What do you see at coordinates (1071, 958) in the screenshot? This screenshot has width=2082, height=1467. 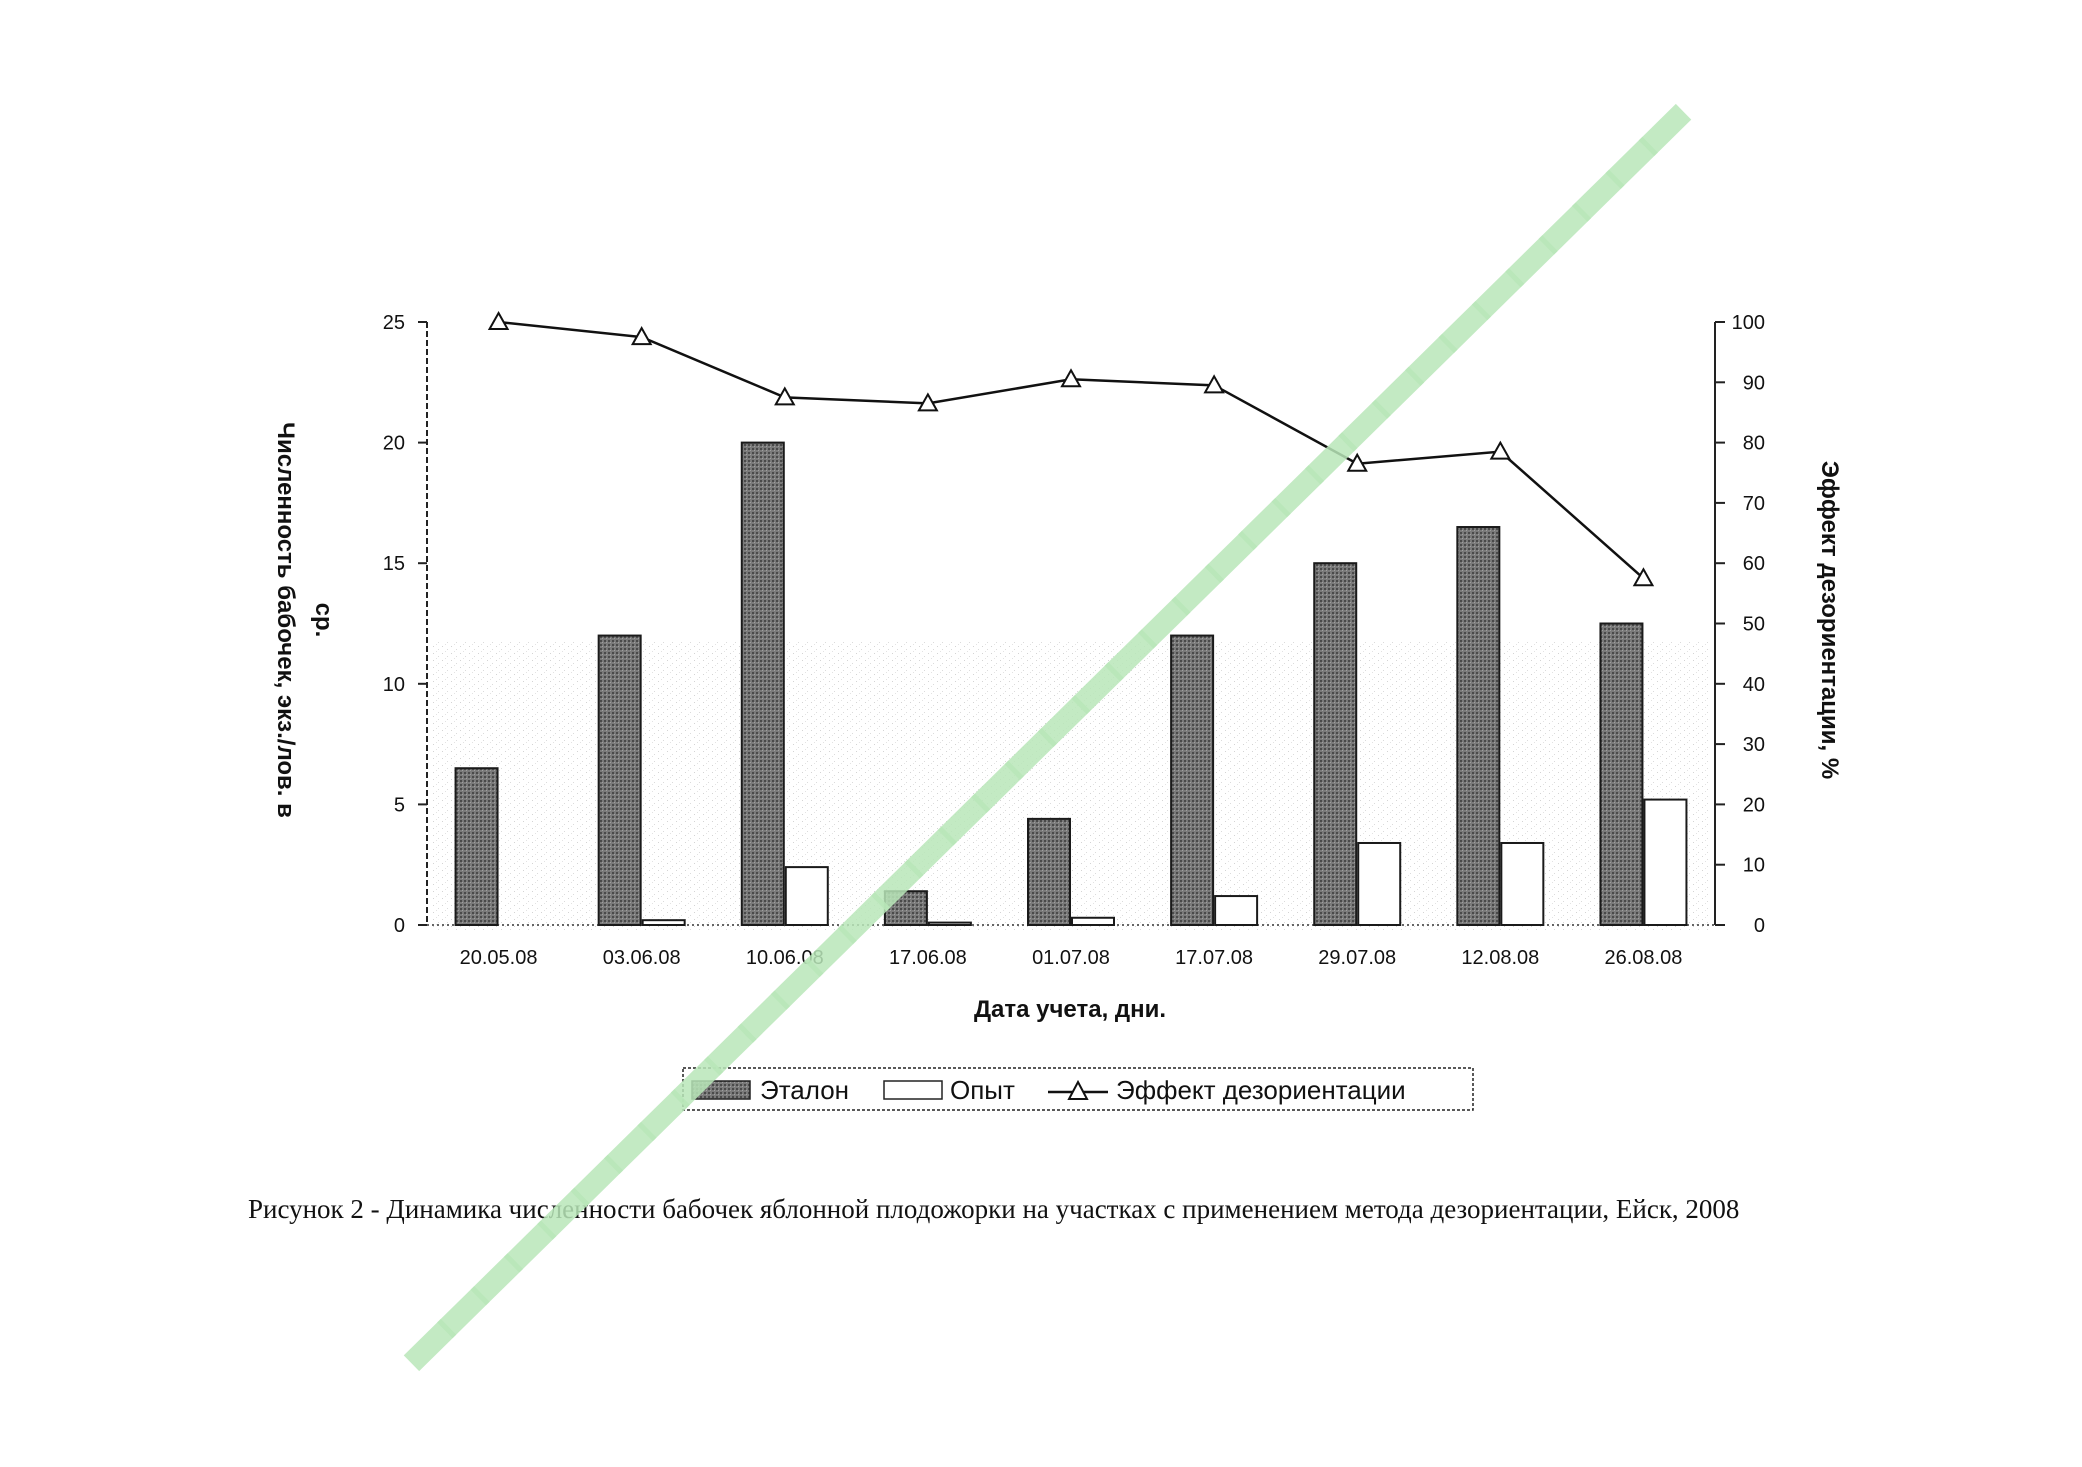 I see `x-tick-label: 01.07.08` at bounding box center [1071, 958].